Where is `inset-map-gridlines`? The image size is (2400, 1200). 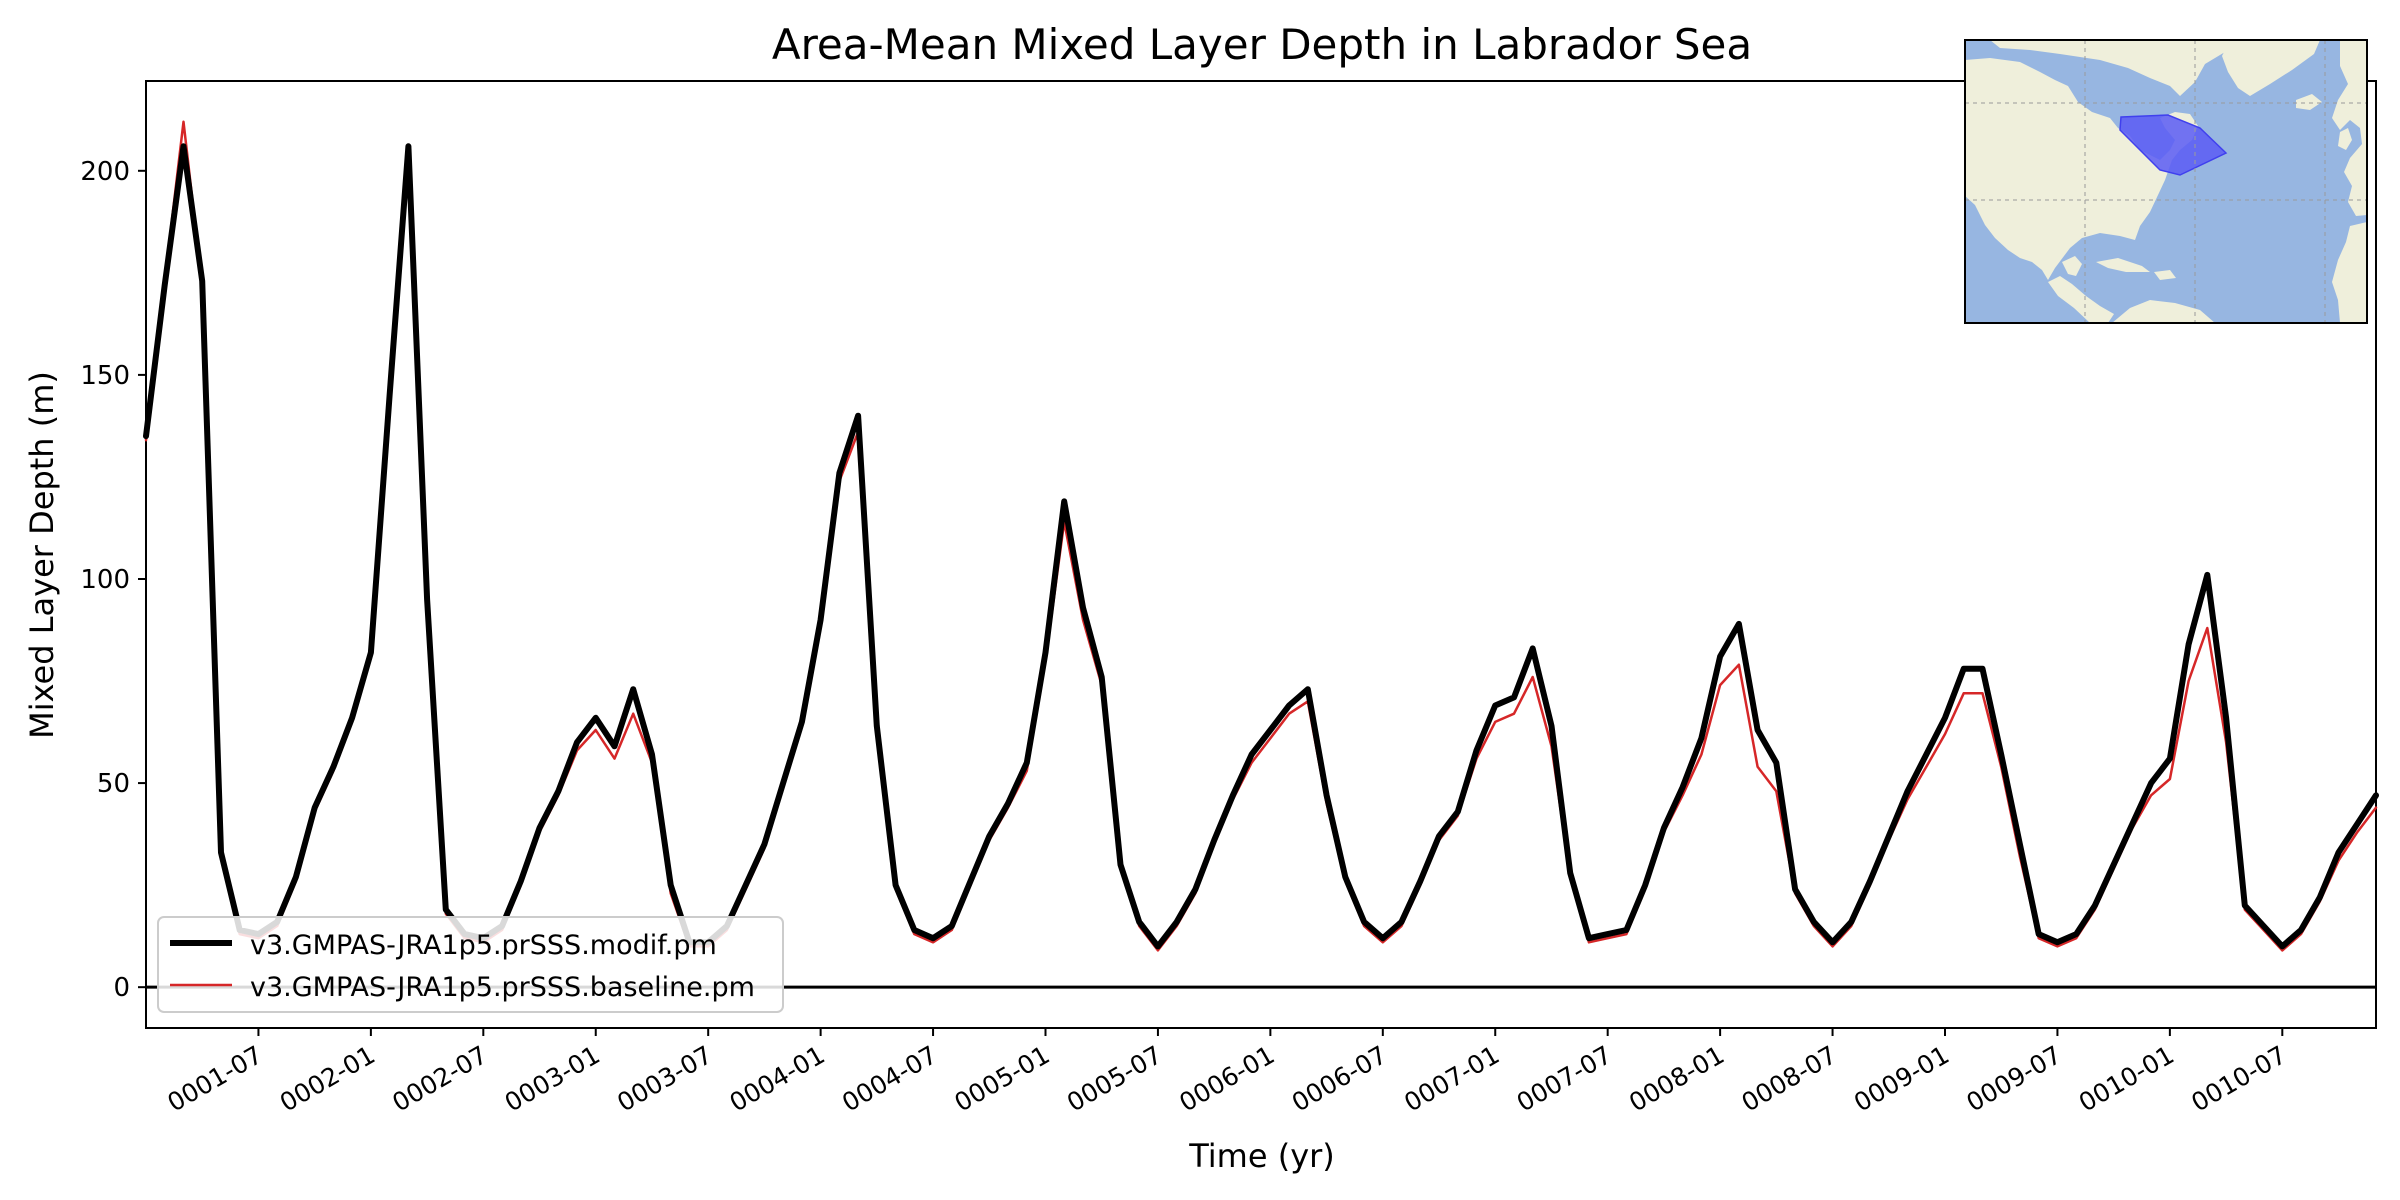 inset-map-gridlines is located at coordinates (2166, 181).